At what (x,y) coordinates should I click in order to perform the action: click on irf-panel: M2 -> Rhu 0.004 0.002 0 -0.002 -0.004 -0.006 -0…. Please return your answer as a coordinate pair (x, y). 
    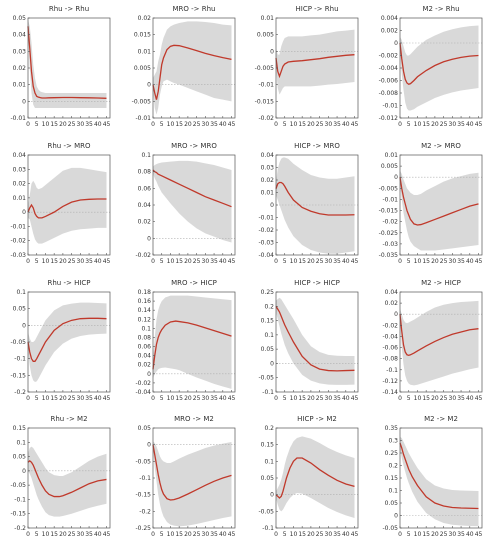
    Looking at the image, I should click on (431, 66).